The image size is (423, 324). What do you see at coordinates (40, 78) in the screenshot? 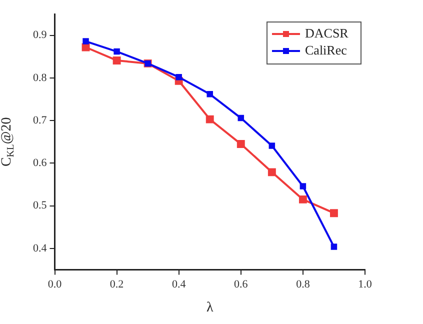
I see `y-tick-label: 0.8` at bounding box center [40, 78].